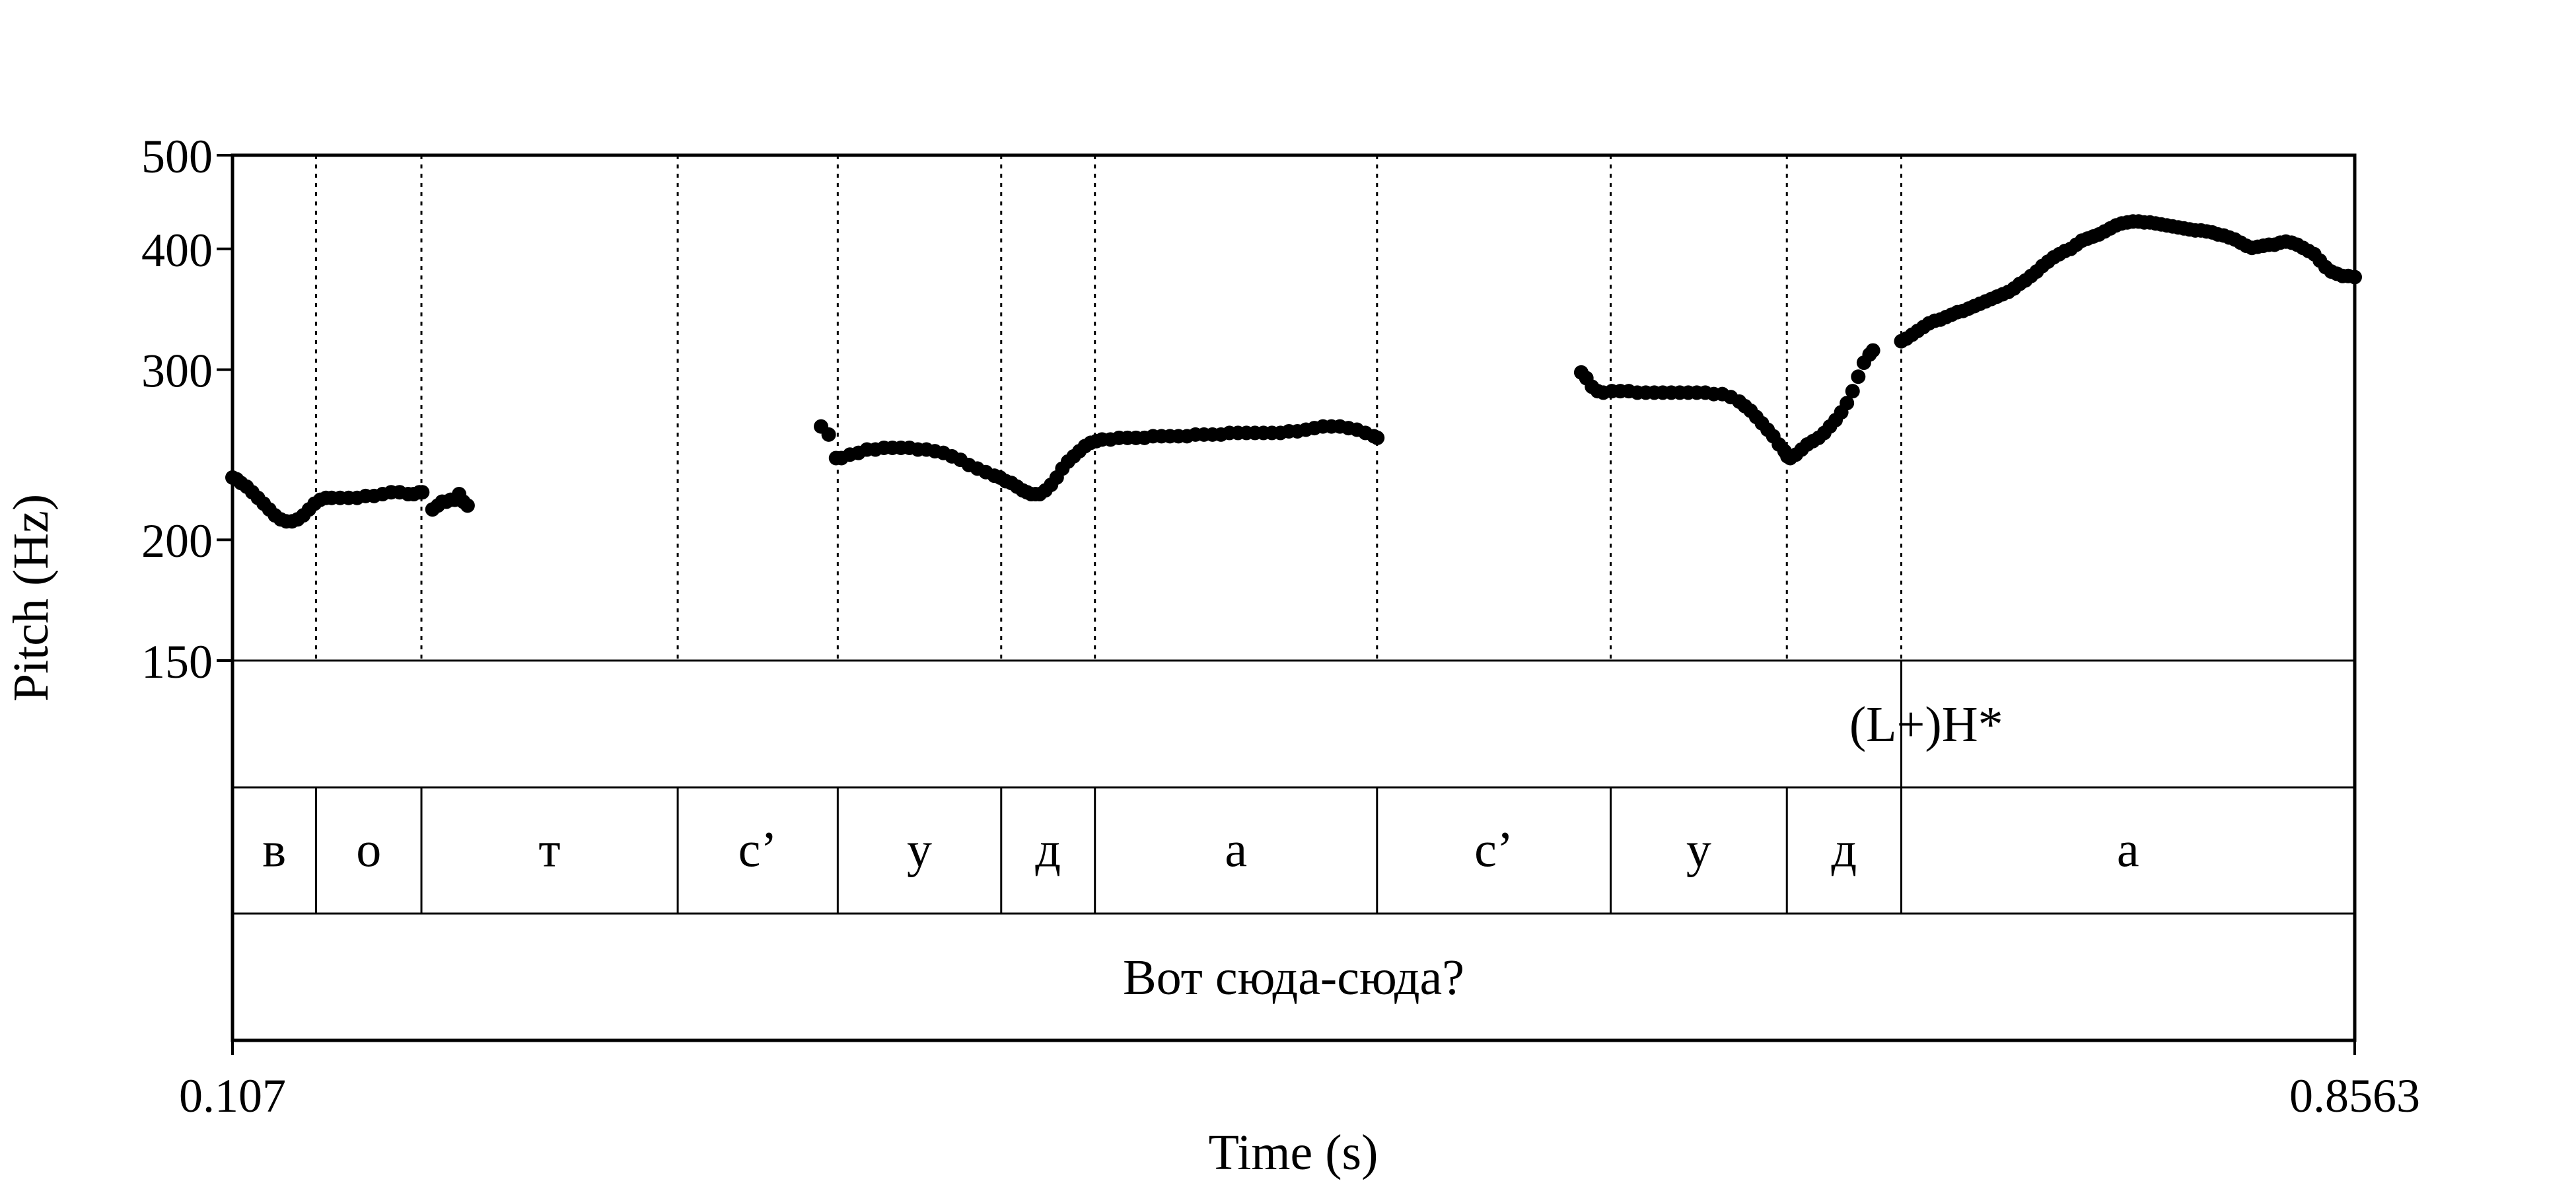 Image resolution: width=2576 pixels, height=1189 pixels. What do you see at coordinates (1293, 977) in the screenshot?
I see `word-label: Вот сюда-сюда?` at bounding box center [1293, 977].